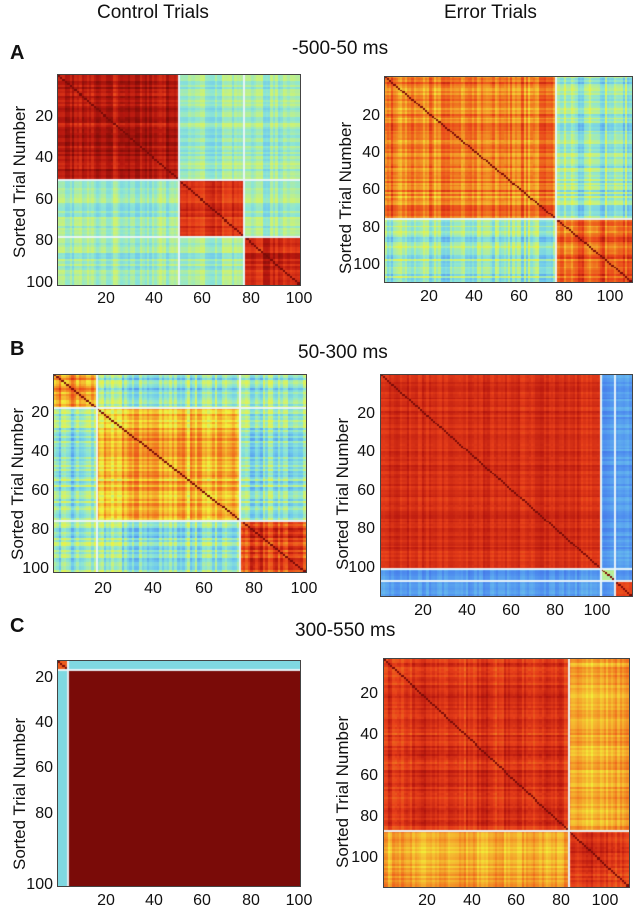 The height and width of the screenshot is (915, 638). I want to click on panel-title-a: -500-50 ms, so click(340, 48).